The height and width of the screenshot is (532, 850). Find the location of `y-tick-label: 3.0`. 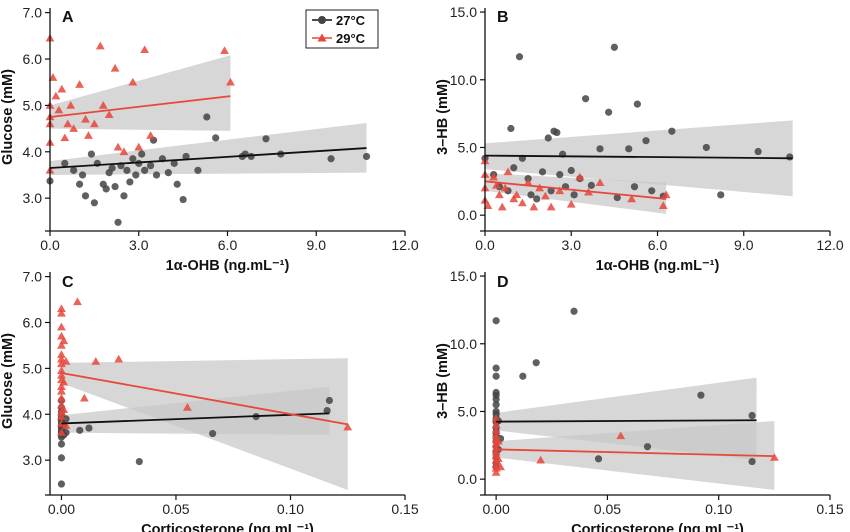

y-tick-label: 3.0 is located at coordinates (33, 460).